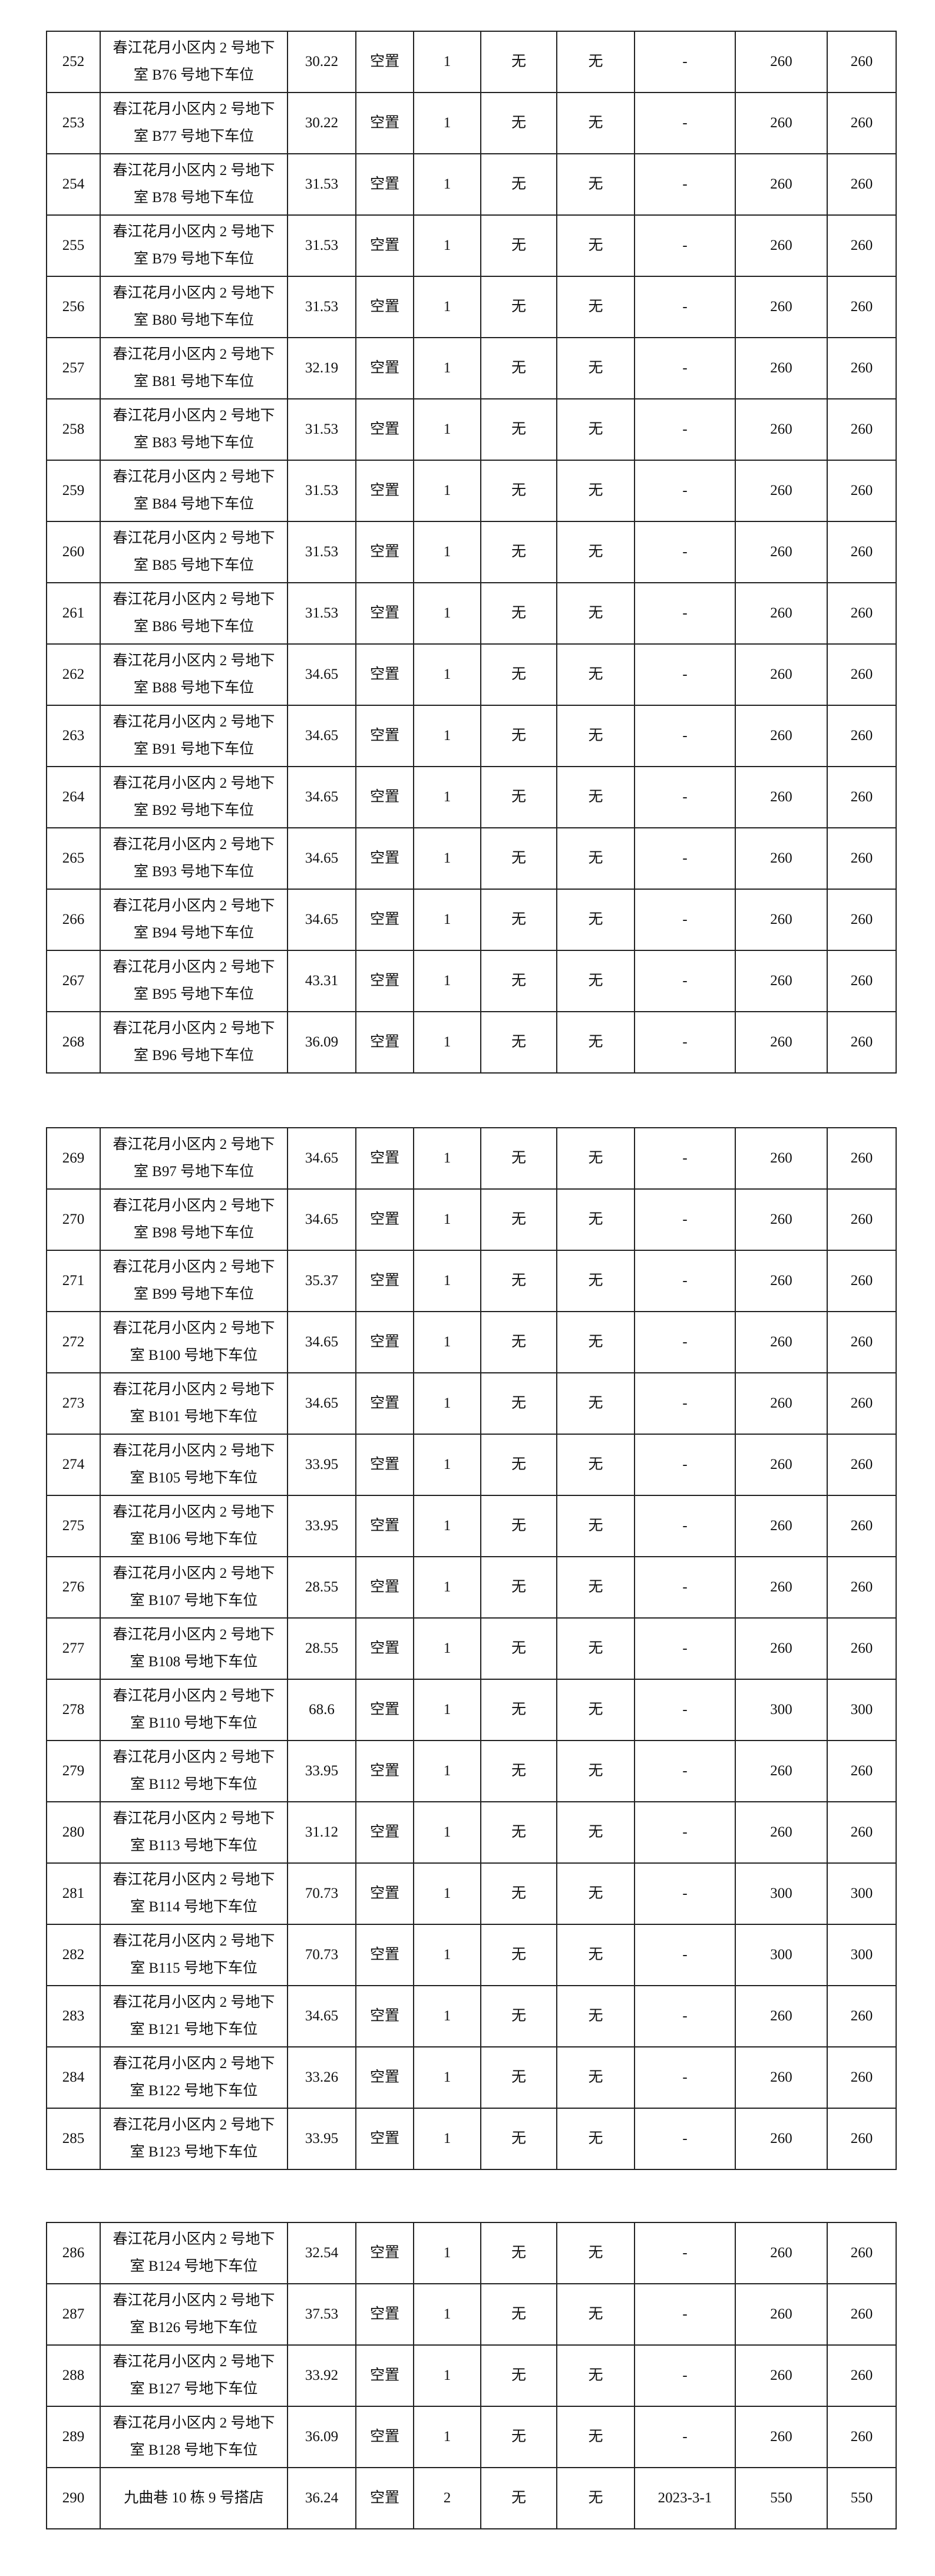 The width and height of the screenshot is (935, 2576). I want to click on area-cell: 33.92, so click(321, 2375).